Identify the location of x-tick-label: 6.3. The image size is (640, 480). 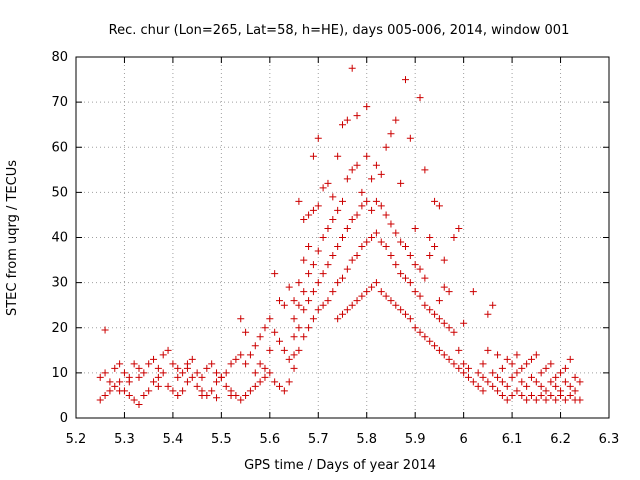
(609, 439).